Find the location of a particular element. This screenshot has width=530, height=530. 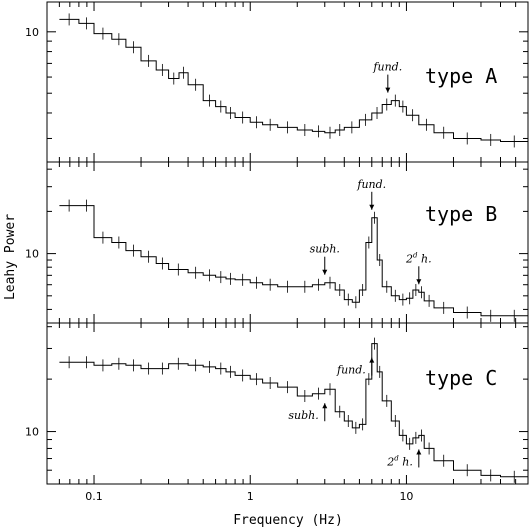

x-tick-label: 1 is located at coordinates (250, 496).